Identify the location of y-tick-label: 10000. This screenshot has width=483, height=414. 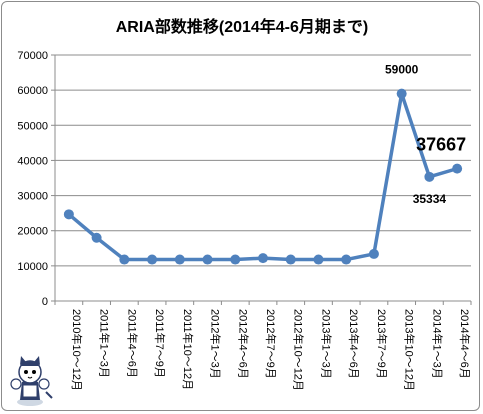
(32, 267).